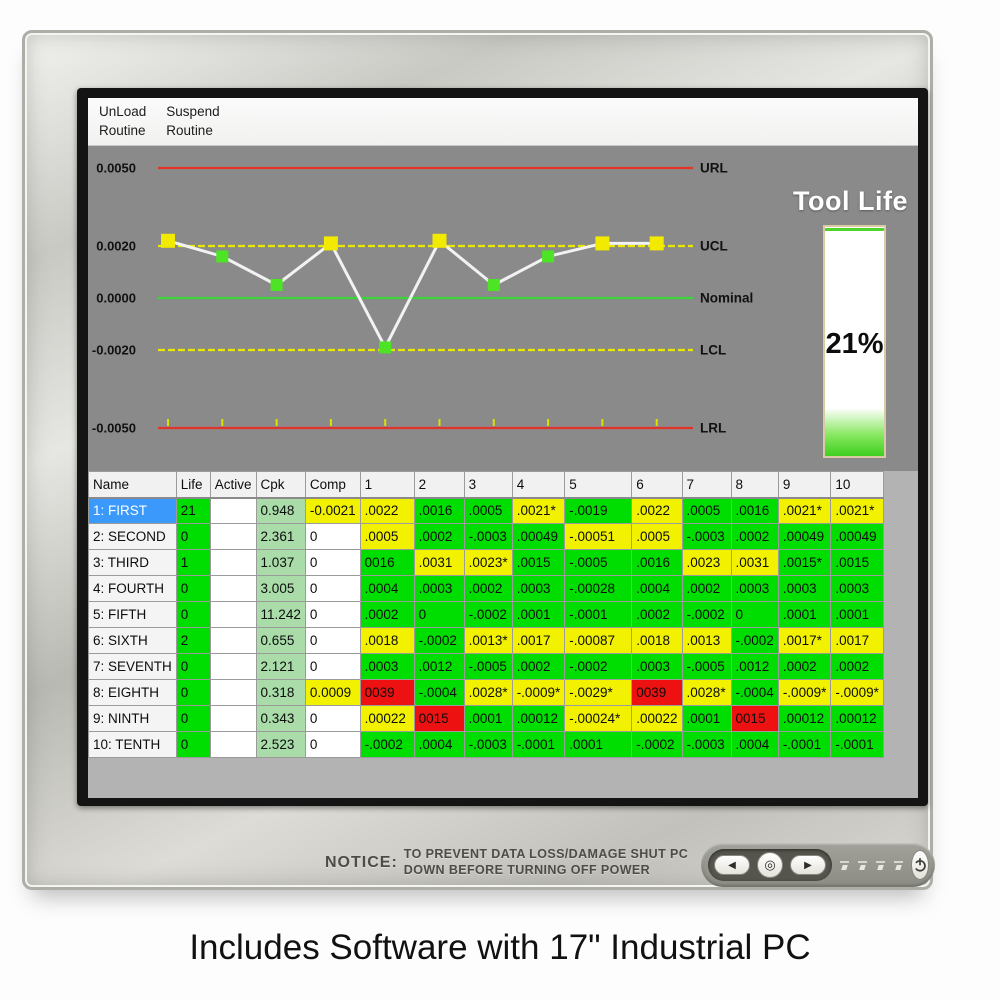 The height and width of the screenshot is (1000, 1000). What do you see at coordinates (116, 246) in the screenshot?
I see `svg-text: 0.0020` at bounding box center [116, 246].